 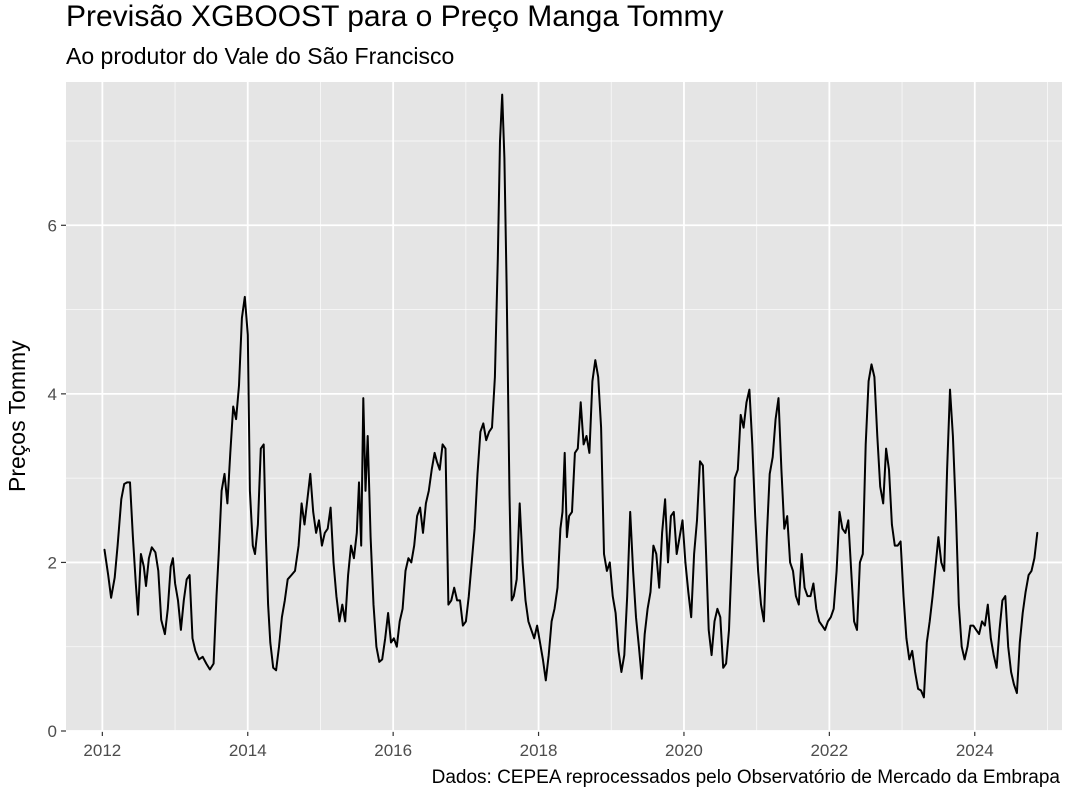 What do you see at coordinates (829, 750) in the screenshot?
I see `x-tick-label: 2022` at bounding box center [829, 750].